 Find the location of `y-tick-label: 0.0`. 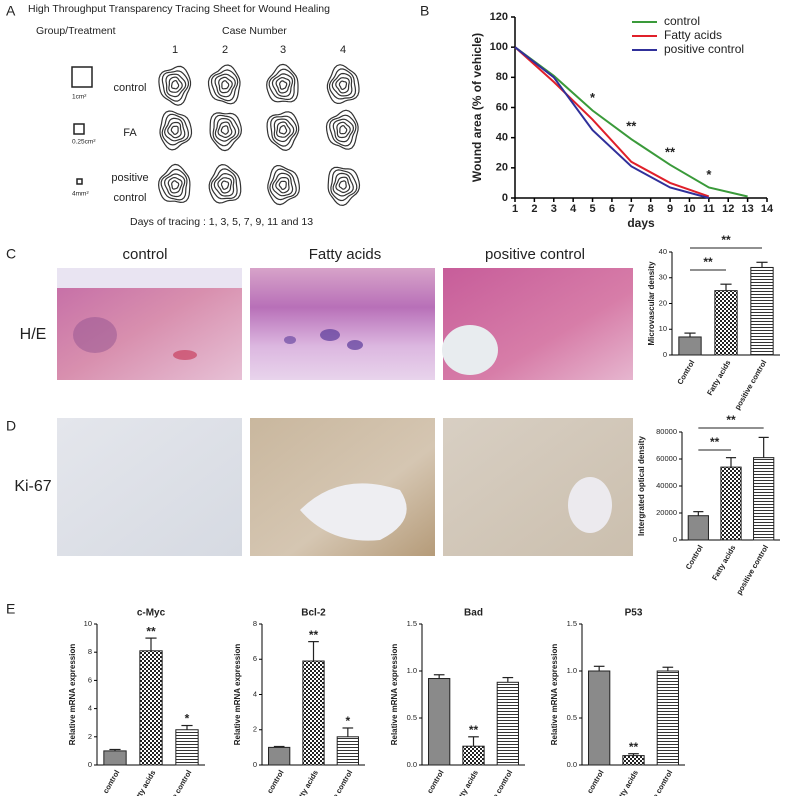

y-tick-label: 0.0 is located at coordinates (412, 764).